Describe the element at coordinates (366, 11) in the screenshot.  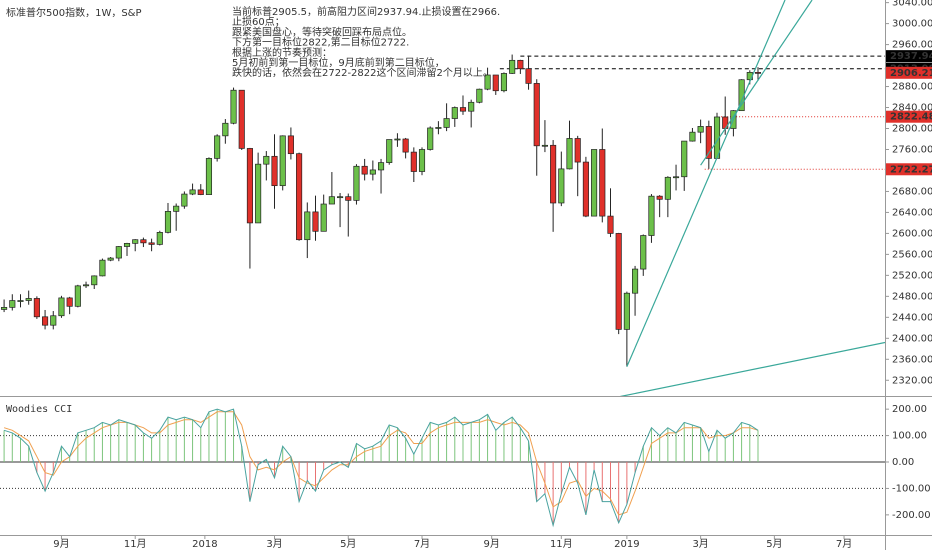
I see `annotation-text: 当前标普2905.5，前高阻力区间2937.94.止损设置在2966.` at that location.